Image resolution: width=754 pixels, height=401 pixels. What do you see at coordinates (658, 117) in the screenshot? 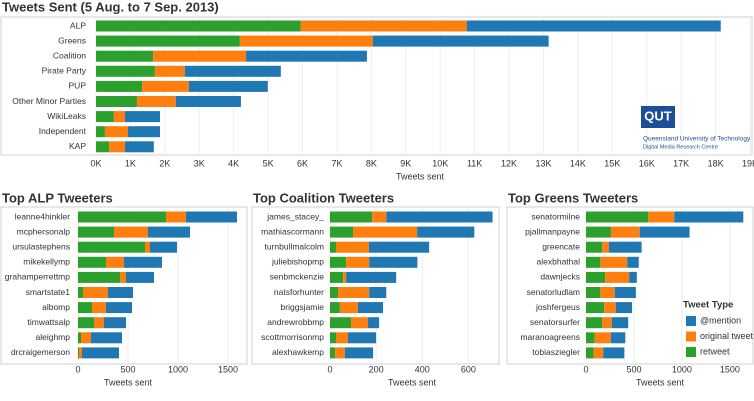
I see `logo-box` at bounding box center [658, 117].